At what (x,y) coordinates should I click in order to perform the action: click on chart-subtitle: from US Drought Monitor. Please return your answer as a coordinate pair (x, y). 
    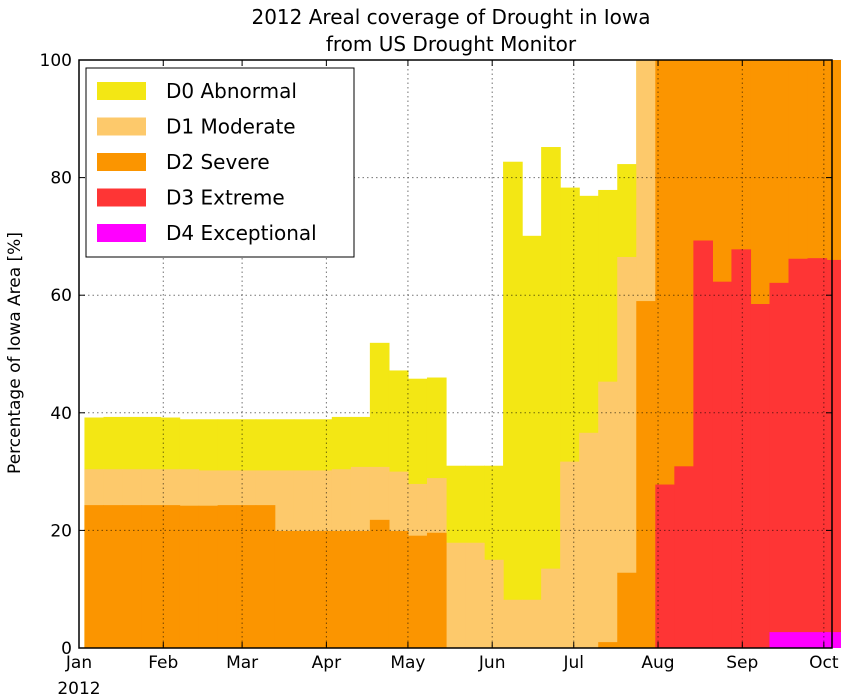
    Looking at the image, I should click on (451, 44).